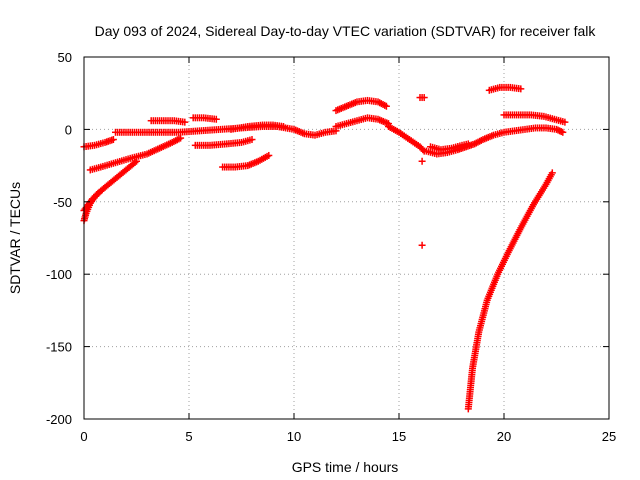 The height and width of the screenshot is (480, 640). What do you see at coordinates (59, 347) in the screenshot?
I see `y-tick-label: -150` at bounding box center [59, 347].